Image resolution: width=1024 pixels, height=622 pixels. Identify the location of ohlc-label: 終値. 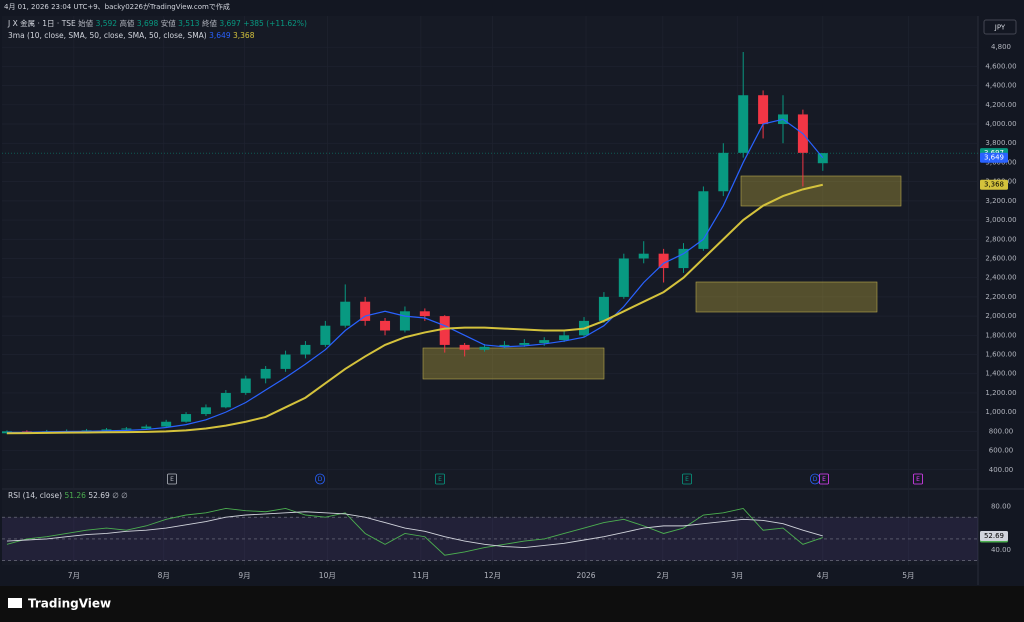
(209, 23).